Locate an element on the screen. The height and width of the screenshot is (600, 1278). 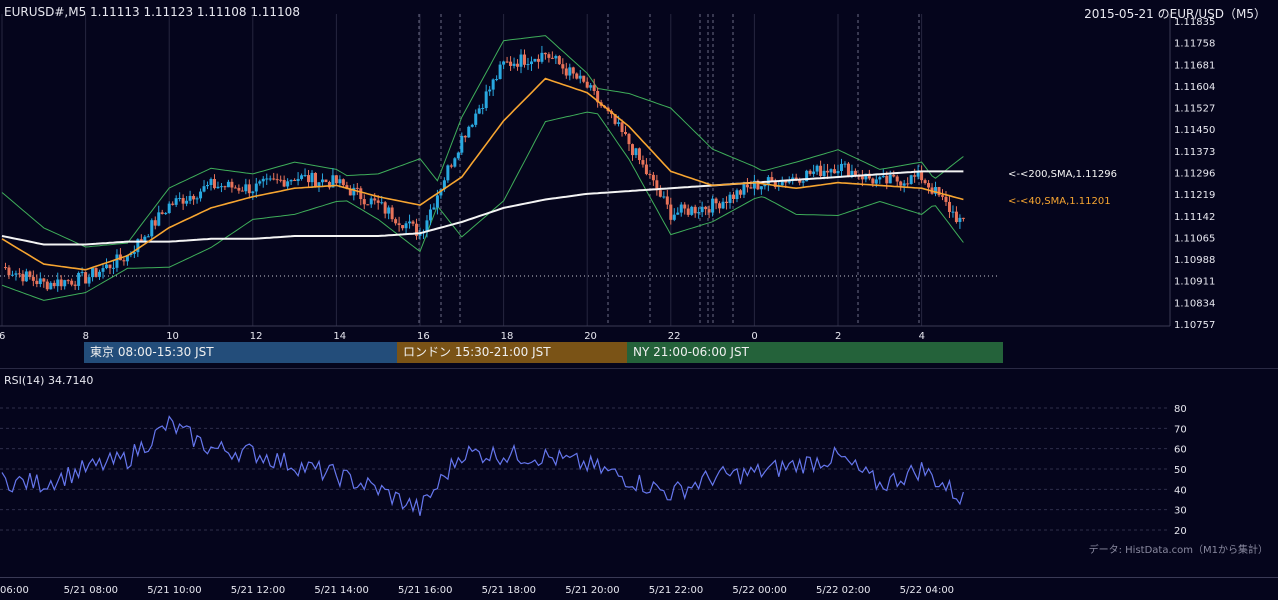
hour-tick-label: 18 is located at coordinates (507, 335).